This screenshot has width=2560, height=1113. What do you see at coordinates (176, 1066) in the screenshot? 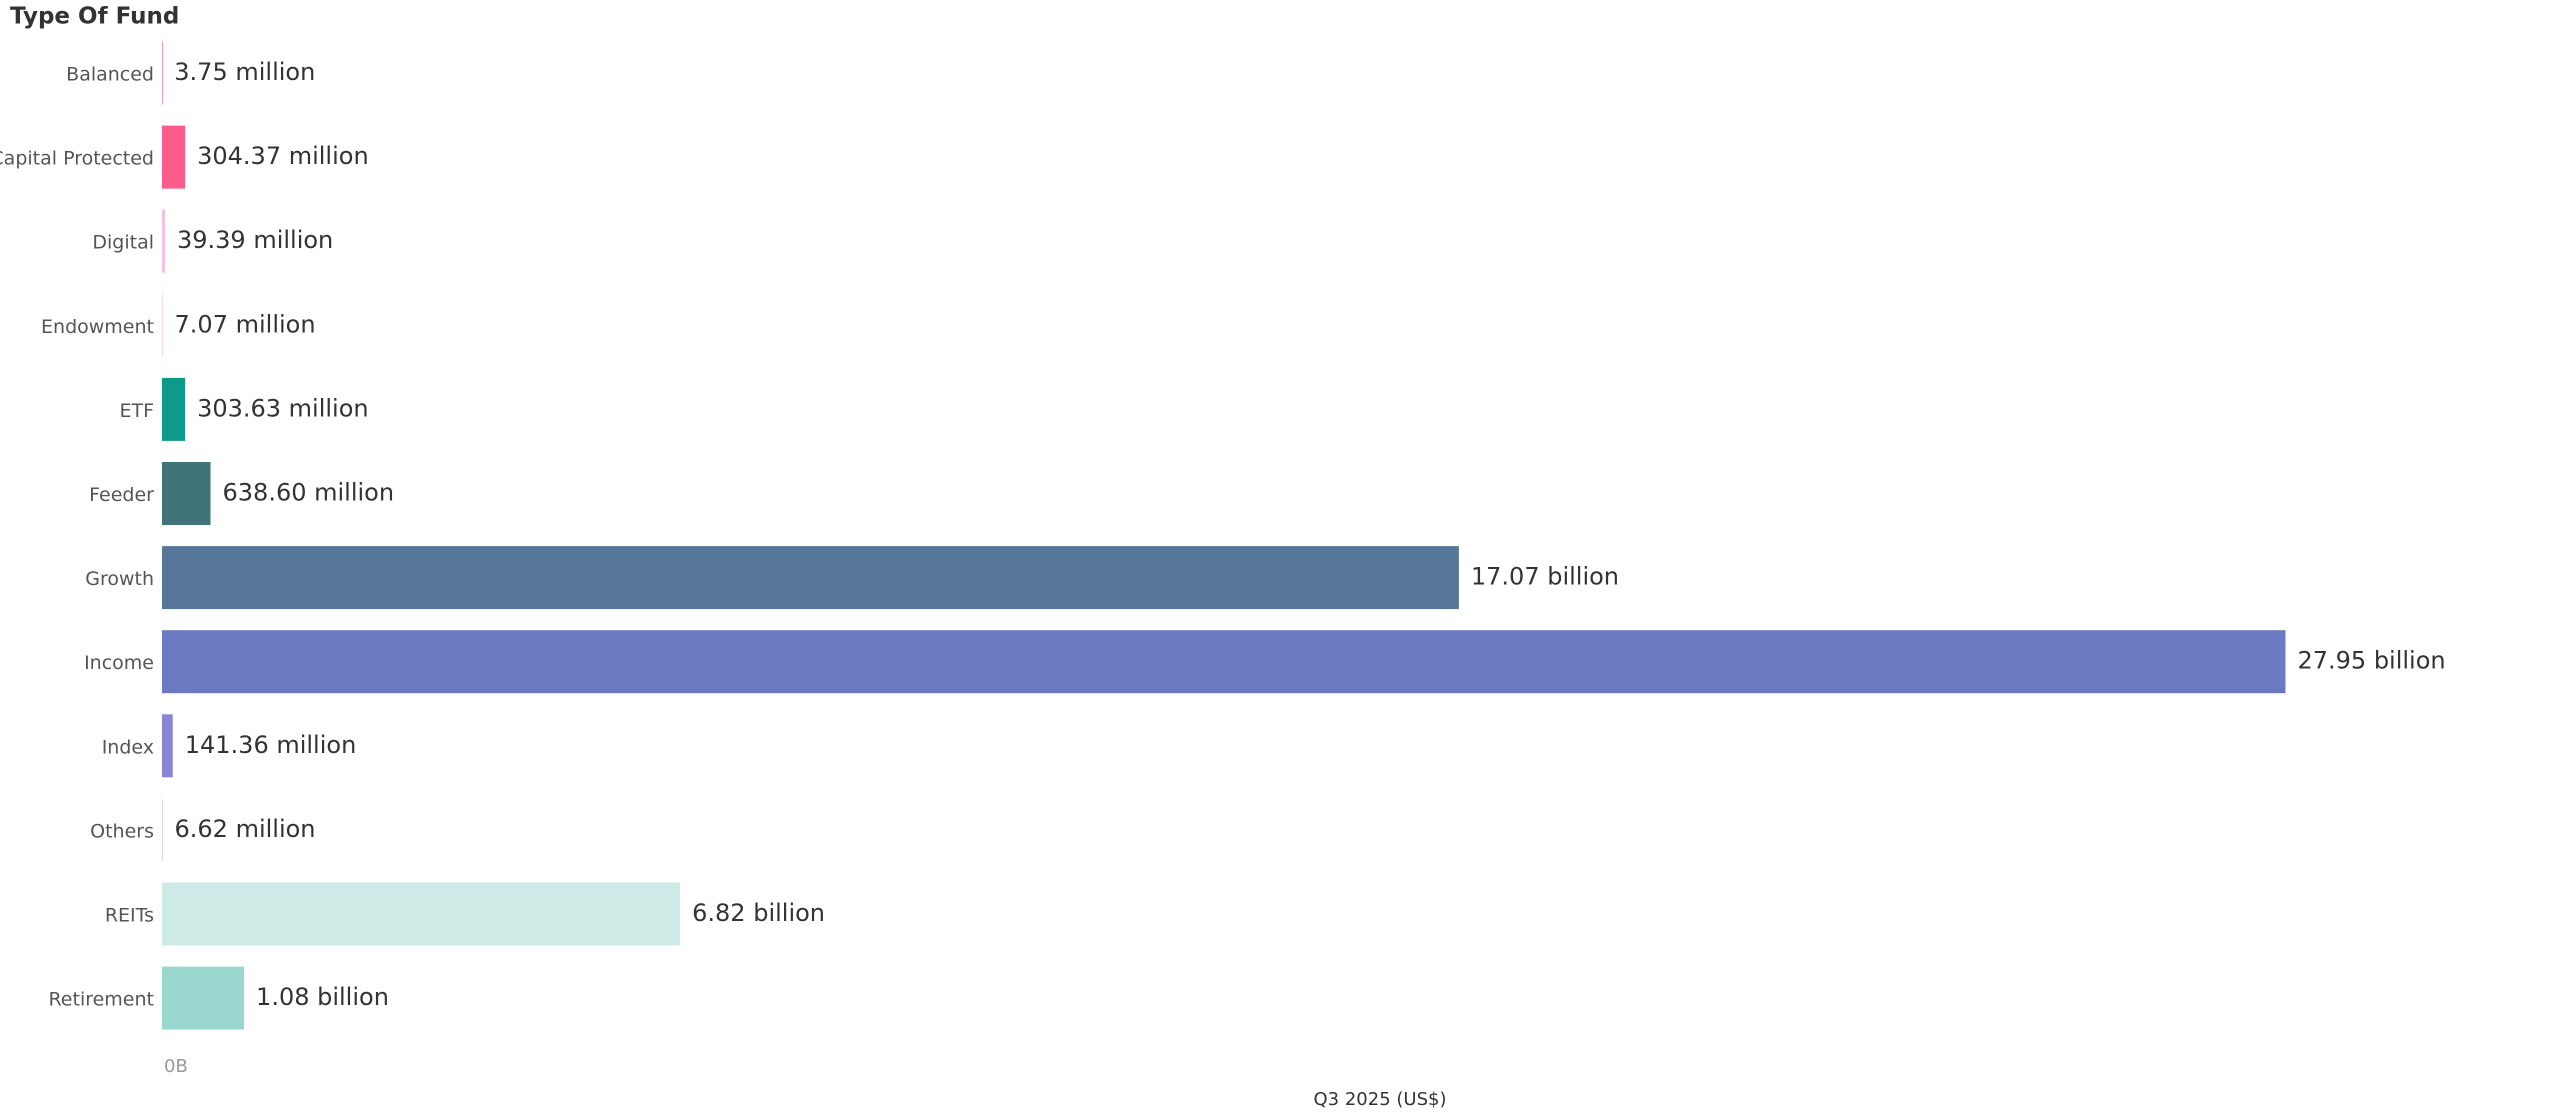
I see `x-tick-label: 0B` at bounding box center [176, 1066].